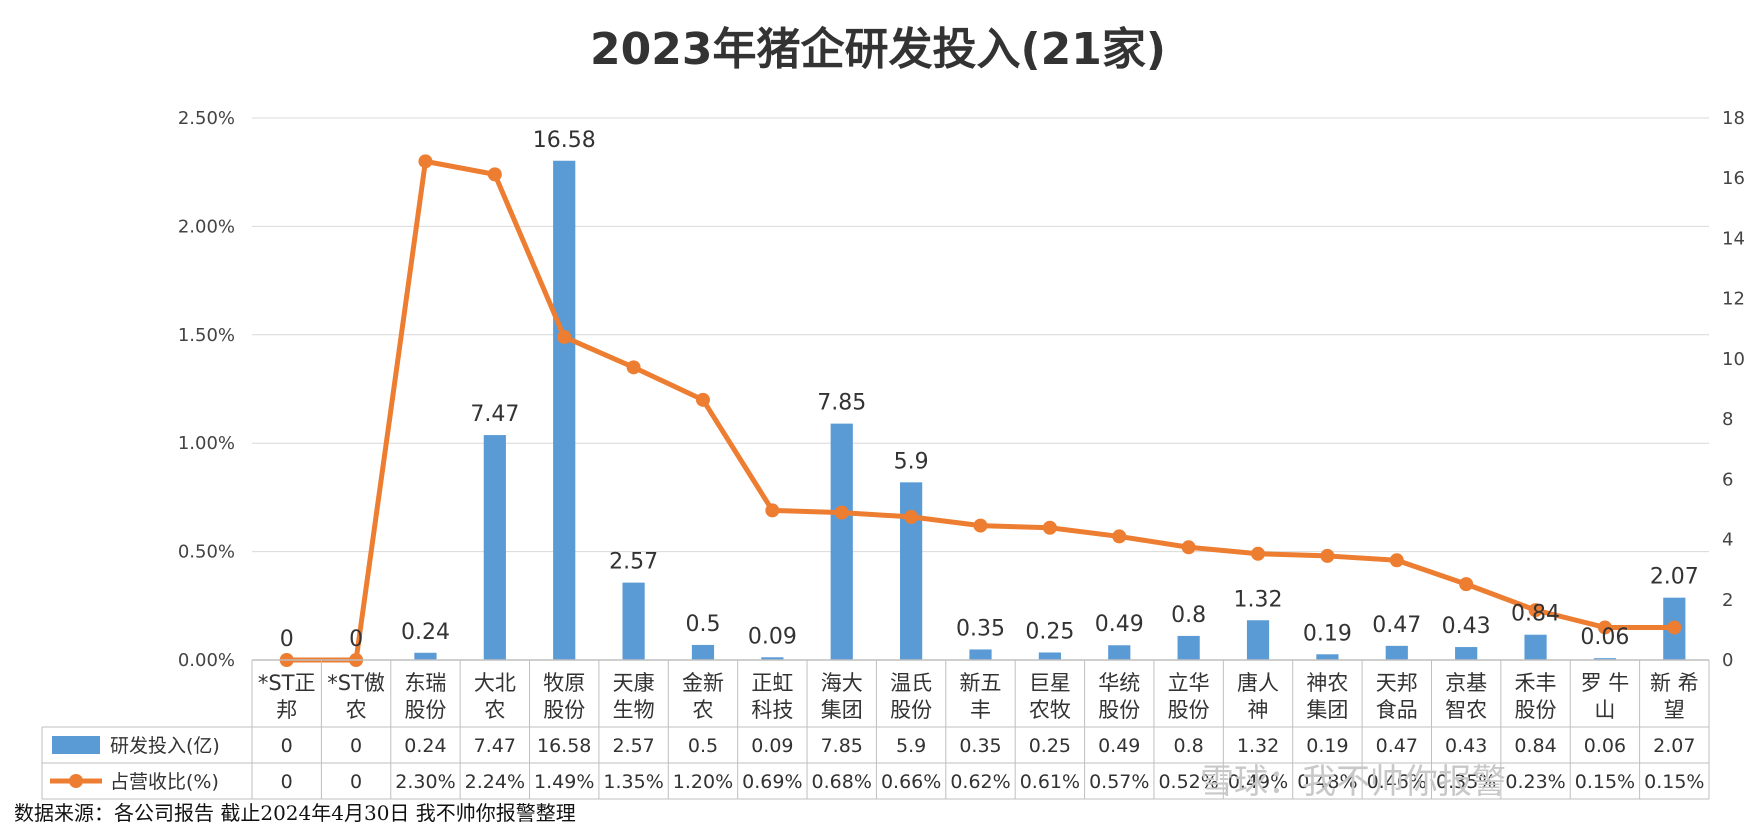  I want to click on bar-data-label: 0.8, so click(1188, 615).